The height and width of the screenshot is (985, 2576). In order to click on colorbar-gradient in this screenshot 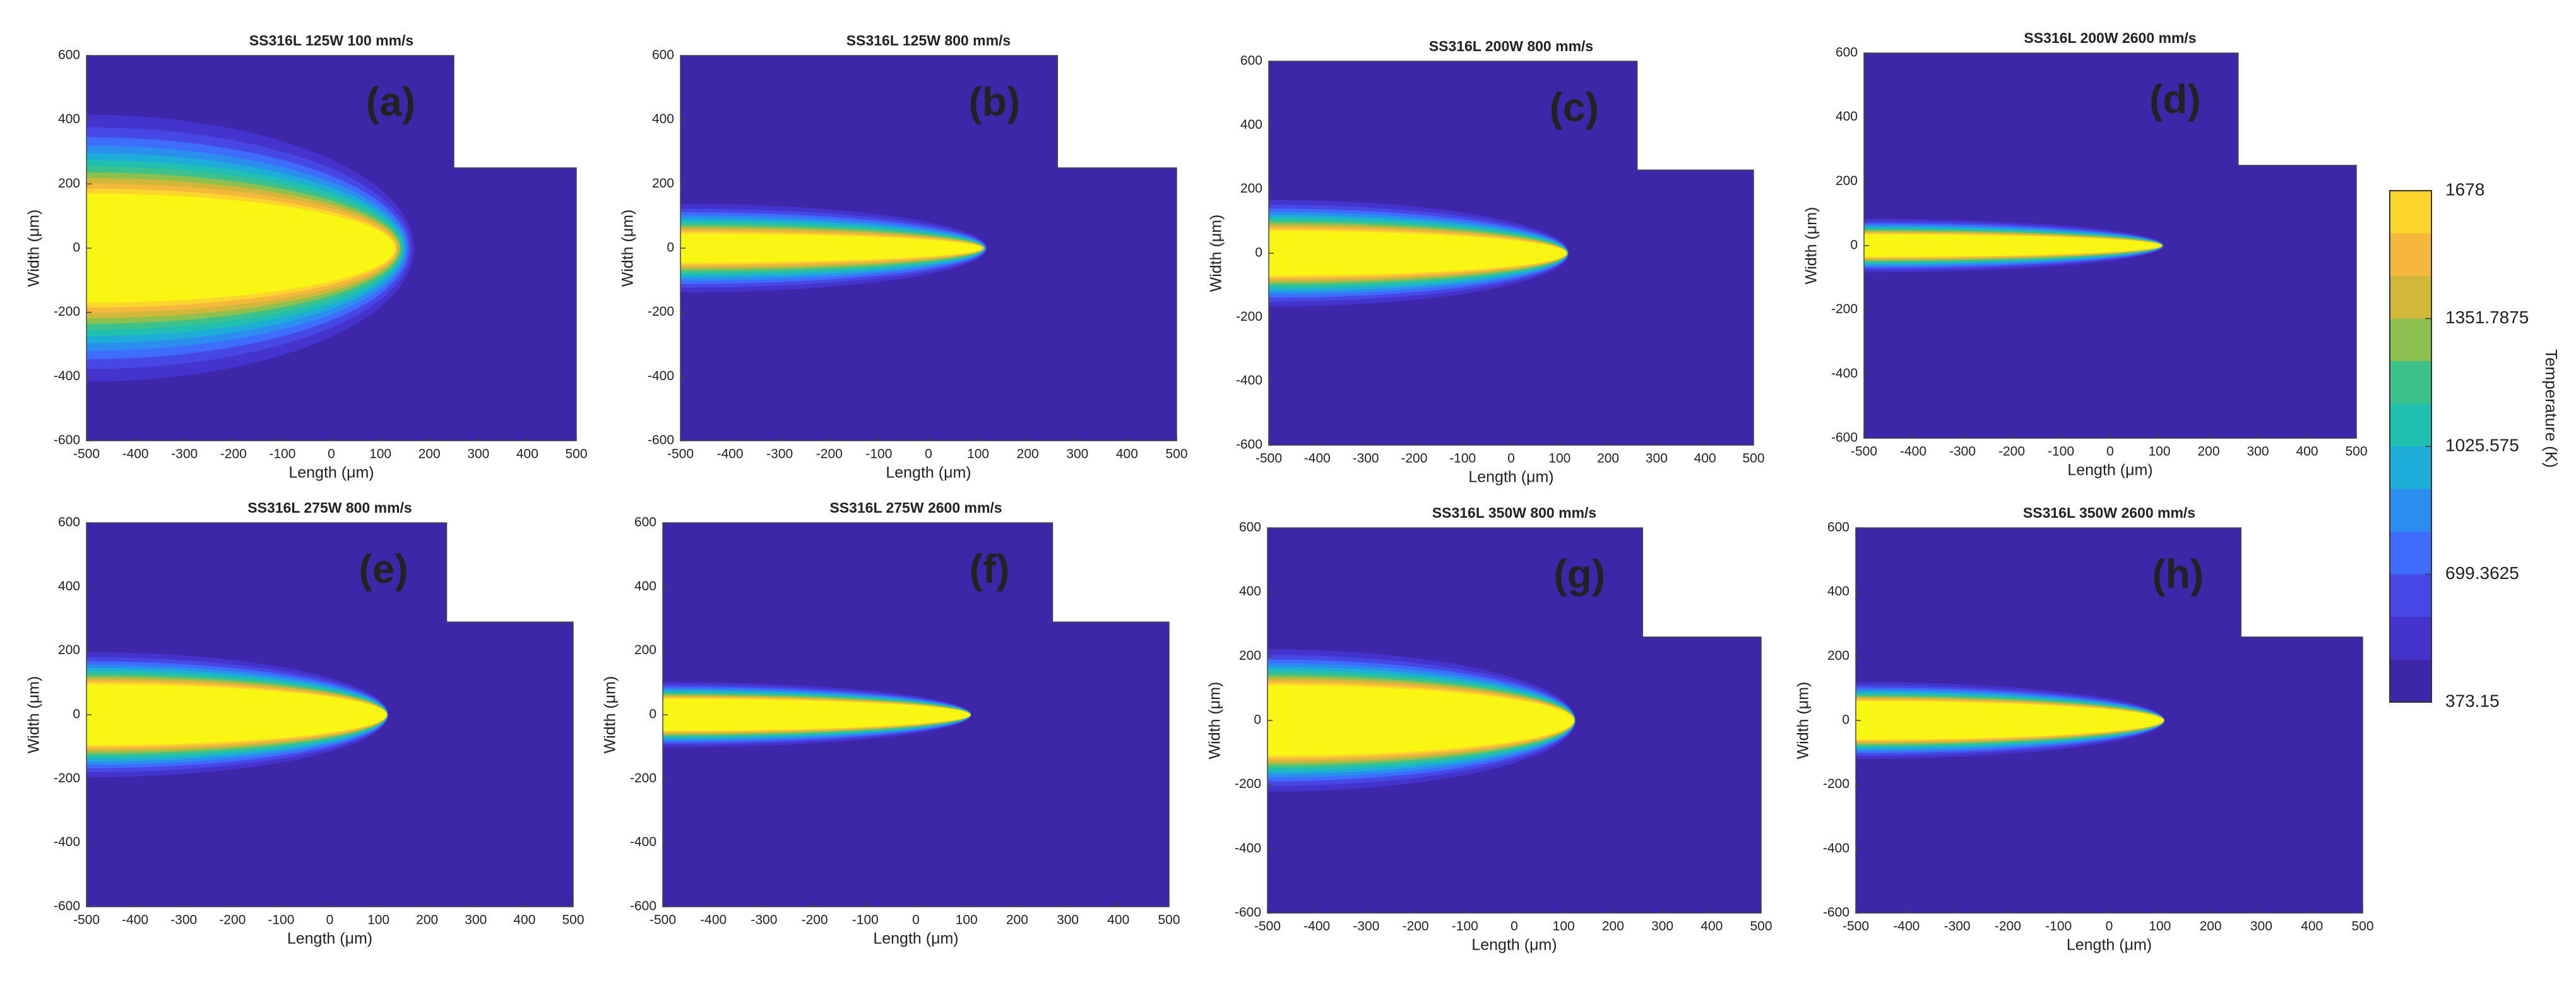, I will do `click(2410, 446)`.